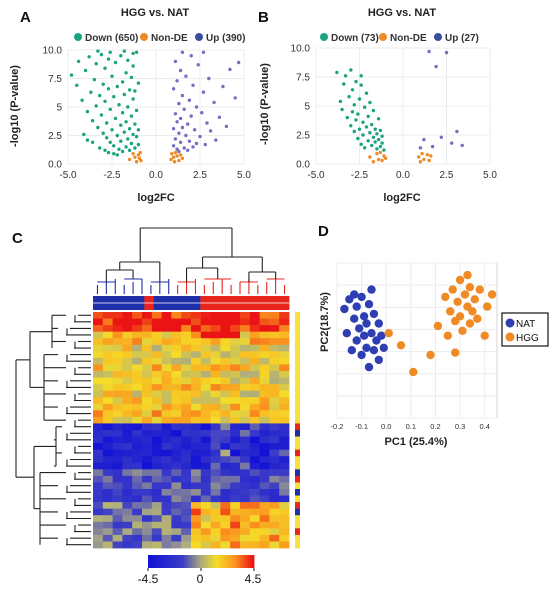 The image size is (550, 591). Describe the element at coordinates (510, 323) in the screenshot. I see `legend-nat-marker` at that location.